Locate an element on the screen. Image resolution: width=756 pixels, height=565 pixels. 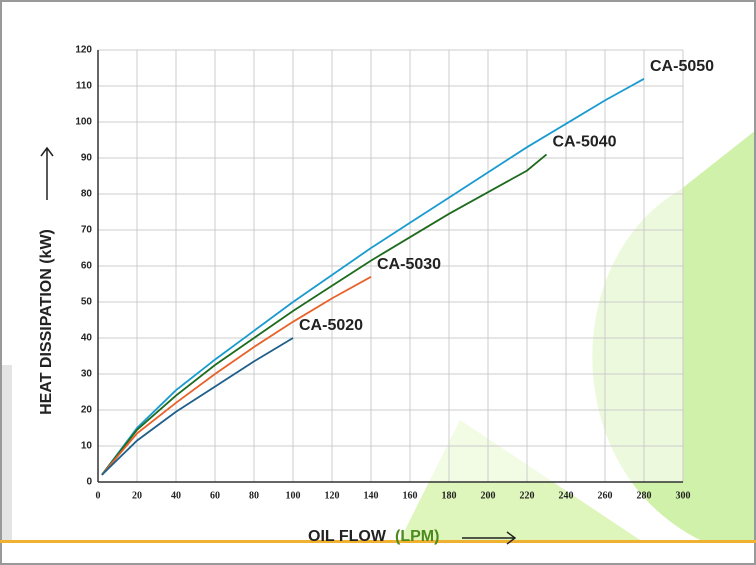
x-tick-label: 20 is located at coordinates (137, 495).